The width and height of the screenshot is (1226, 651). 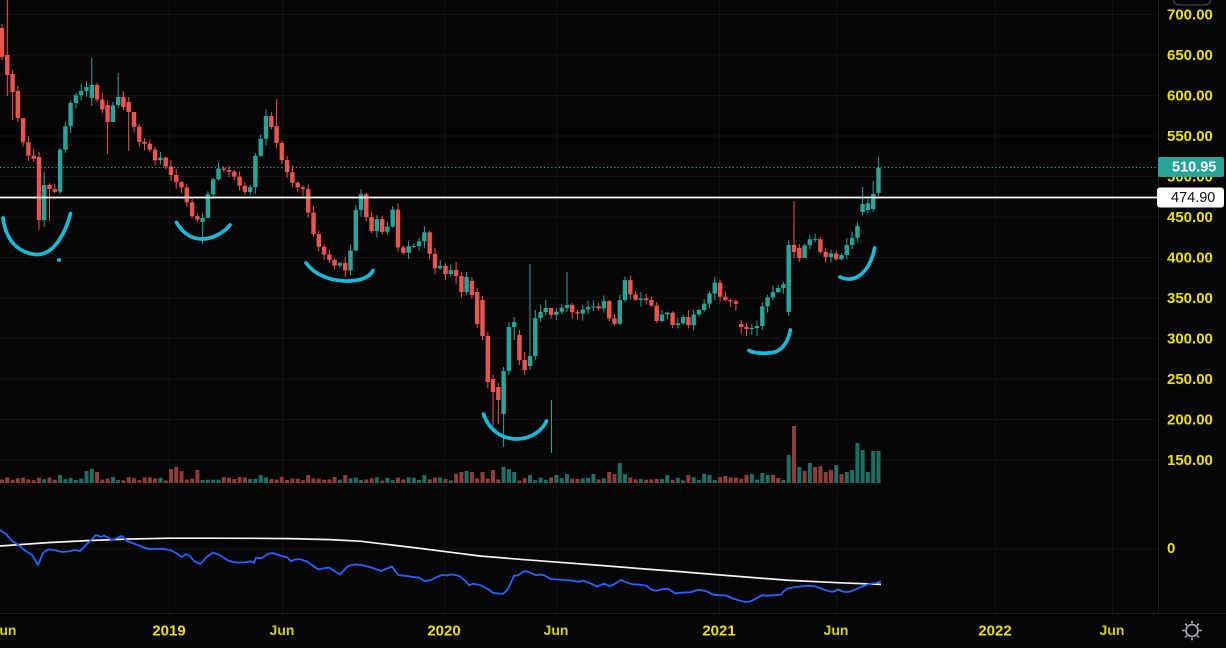 What do you see at coordinates (1171, 548) in the screenshot?
I see `svg-text: 0` at bounding box center [1171, 548].